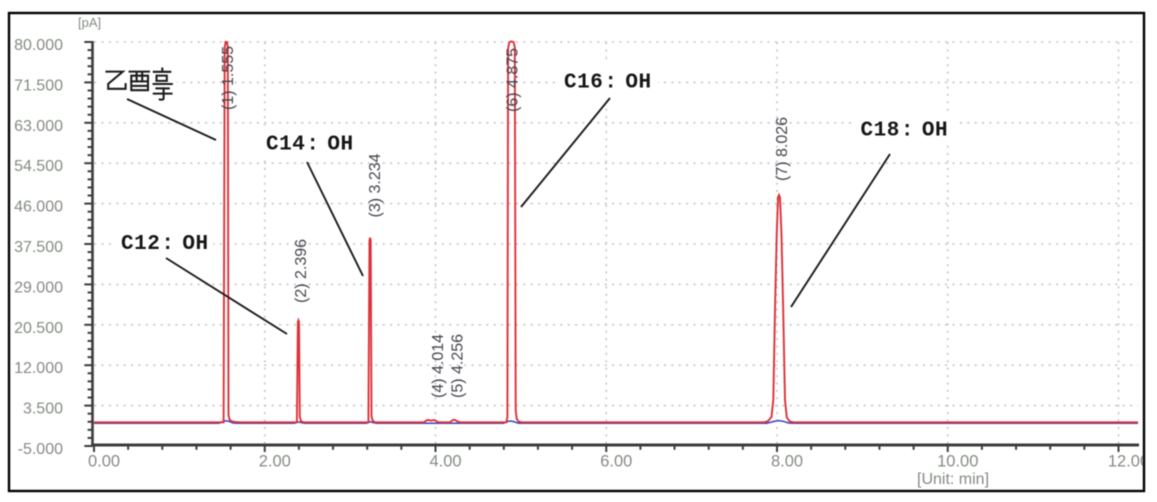 The image size is (1157, 502). What do you see at coordinates (38, 207) in the screenshot?
I see `svg-text: 46.000` at bounding box center [38, 207].